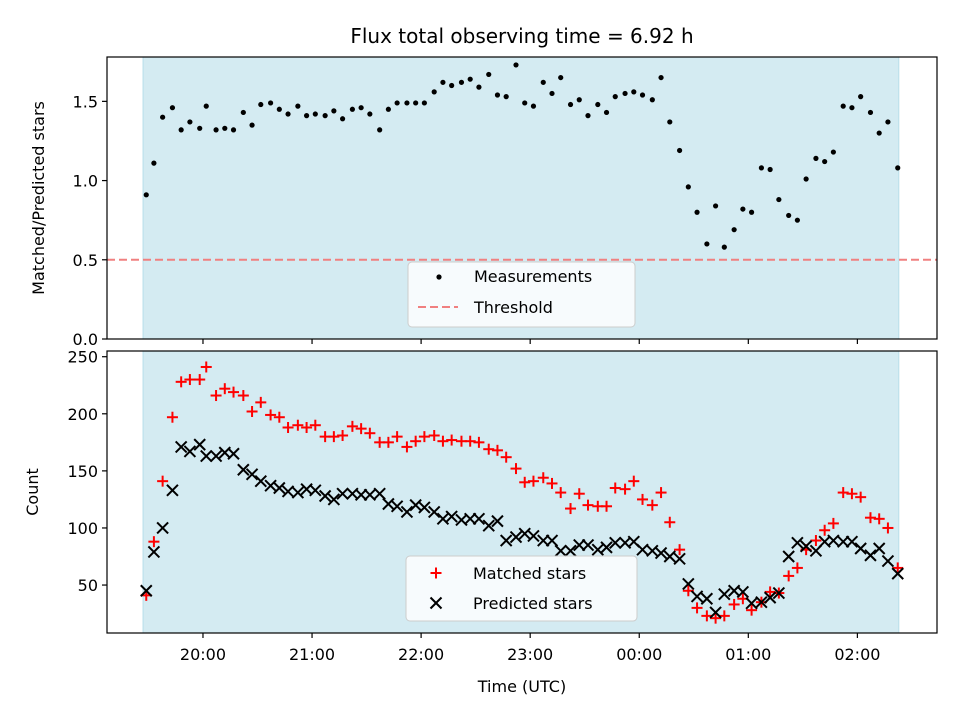 Image resolution: width=960 pixels, height=720 pixels. Describe the element at coordinates (82, 471) in the screenshot. I see `count-y-tick-label: 150` at that location.